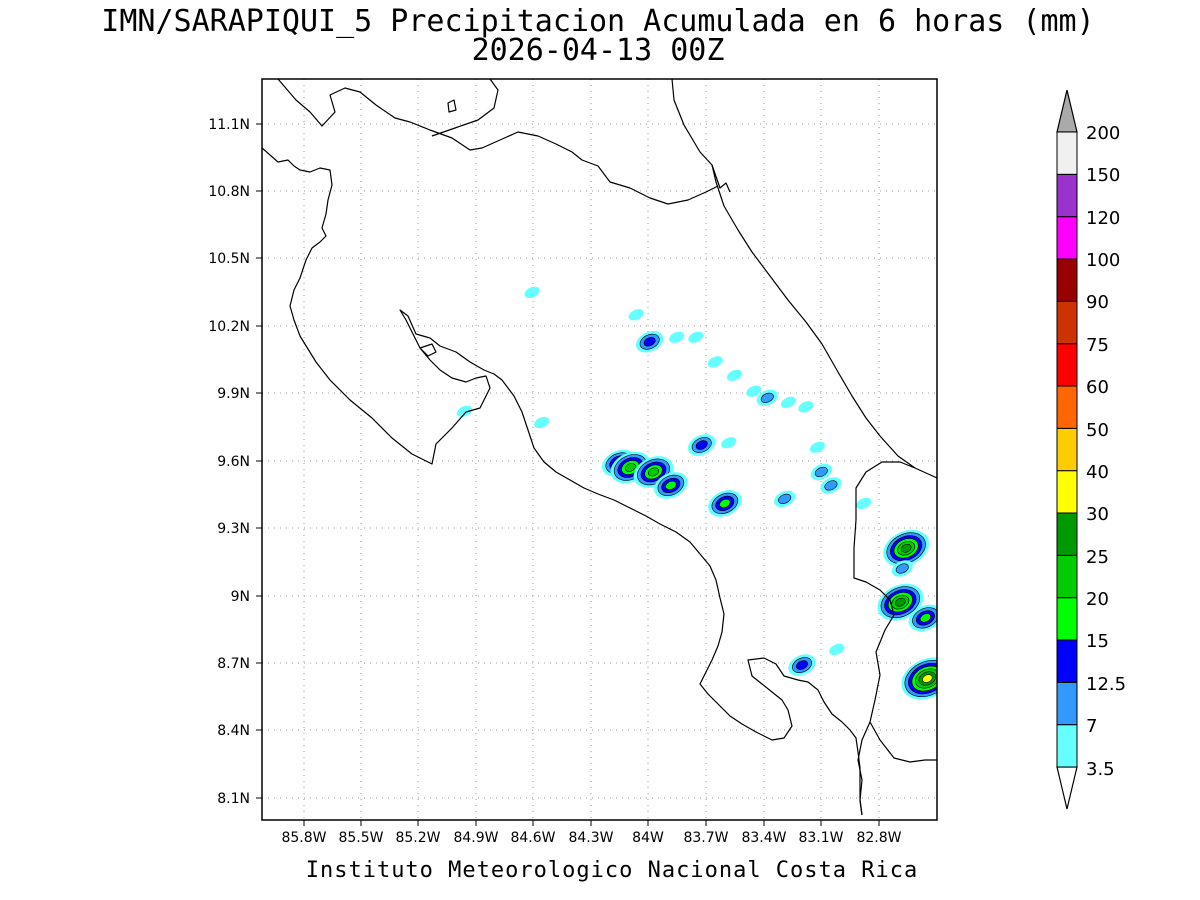  What do you see at coordinates (820, 838) in the screenshot?
I see `lon-tick-label: 83.1W` at bounding box center [820, 838].